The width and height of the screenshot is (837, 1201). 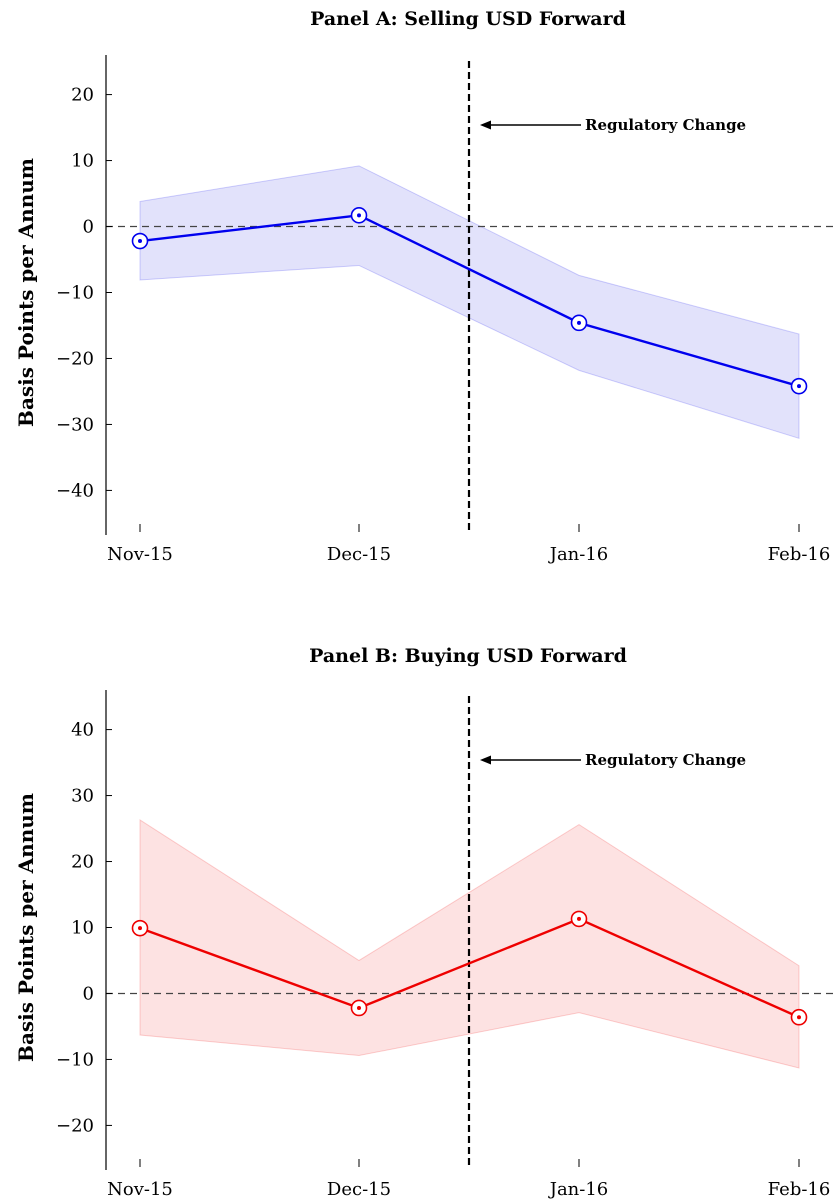 What do you see at coordinates (75, 490) in the screenshot?
I see `y-tick-label: −40` at bounding box center [75, 490].